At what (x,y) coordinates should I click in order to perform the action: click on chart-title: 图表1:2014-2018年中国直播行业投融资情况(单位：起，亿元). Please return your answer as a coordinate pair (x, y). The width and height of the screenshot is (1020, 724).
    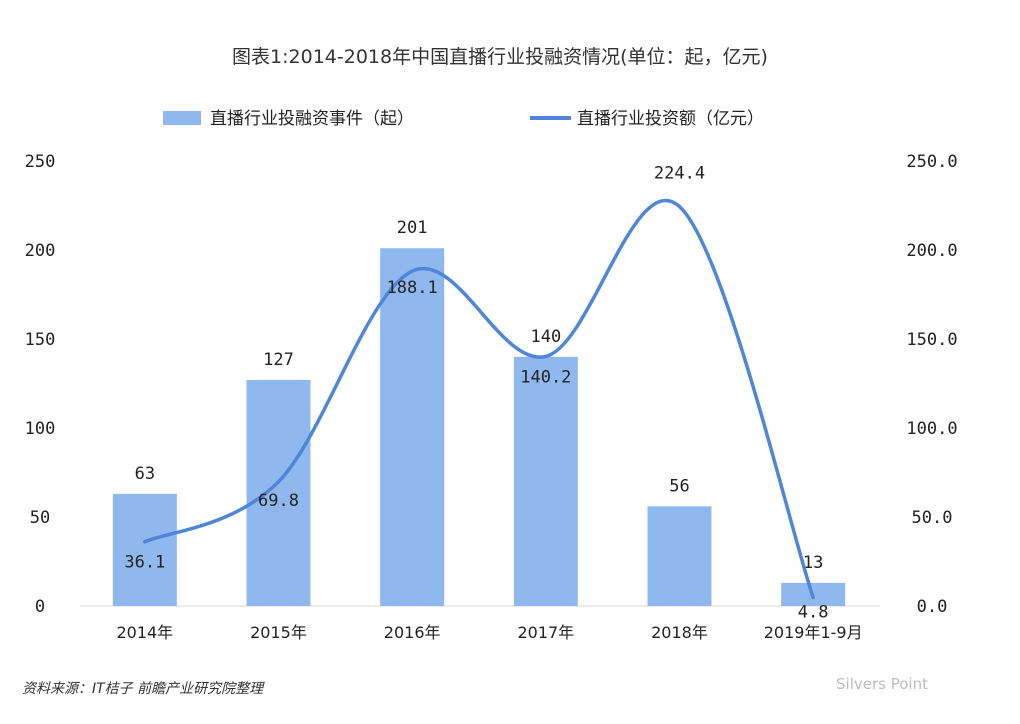
    Looking at the image, I should click on (500, 57).